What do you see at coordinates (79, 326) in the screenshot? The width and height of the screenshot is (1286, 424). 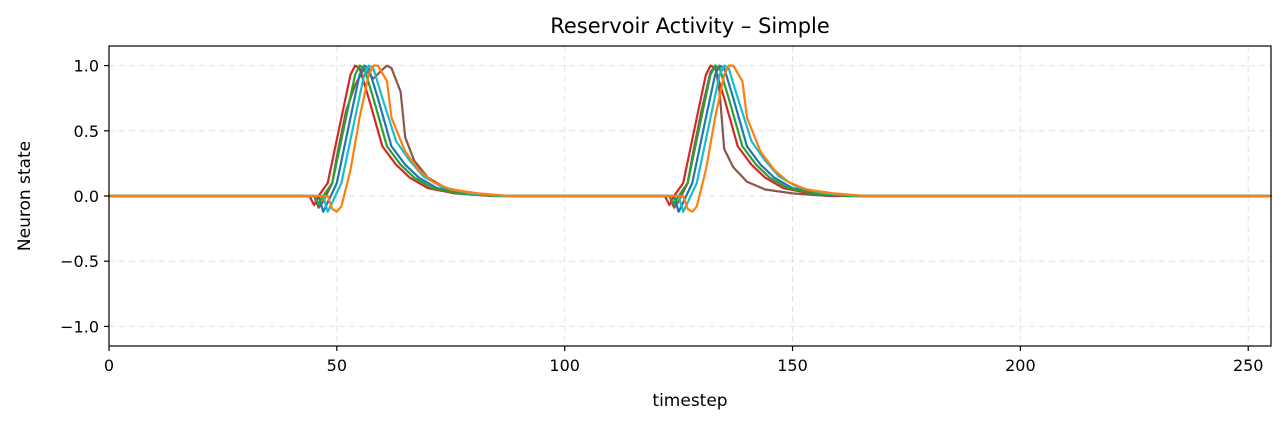 I see `y-tick-label: −1.0` at bounding box center [79, 326].